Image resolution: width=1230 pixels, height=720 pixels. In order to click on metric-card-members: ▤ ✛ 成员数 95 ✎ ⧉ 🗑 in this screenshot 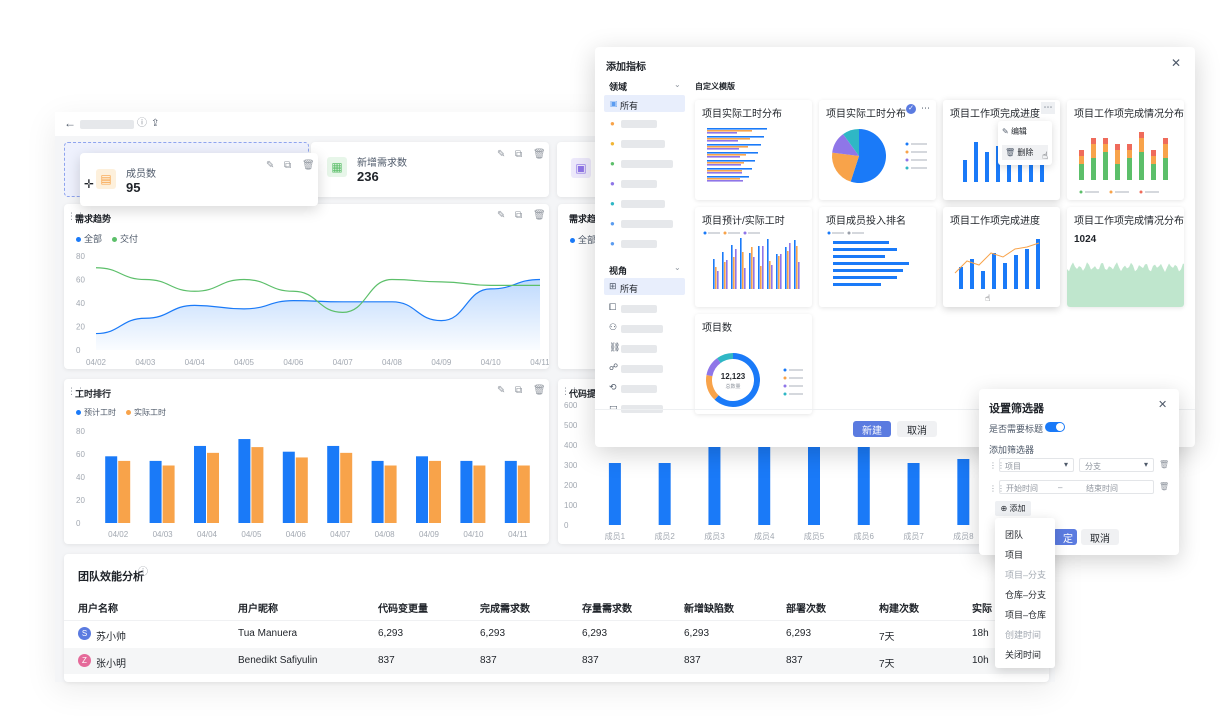, I will do `click(199, 179)`.